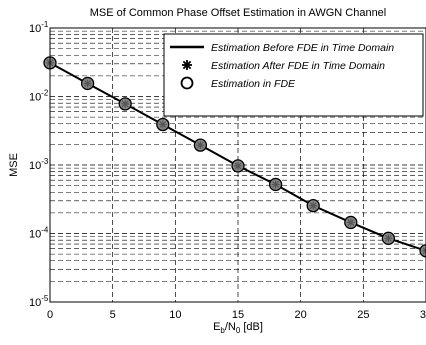 This screenshot has height=345, width=426. What do you see at coordinates (302, 48) in the screenshot?
I see `legend-label-0: Estimation Before FDE in Time Domain` at bounding box center [302, 48].